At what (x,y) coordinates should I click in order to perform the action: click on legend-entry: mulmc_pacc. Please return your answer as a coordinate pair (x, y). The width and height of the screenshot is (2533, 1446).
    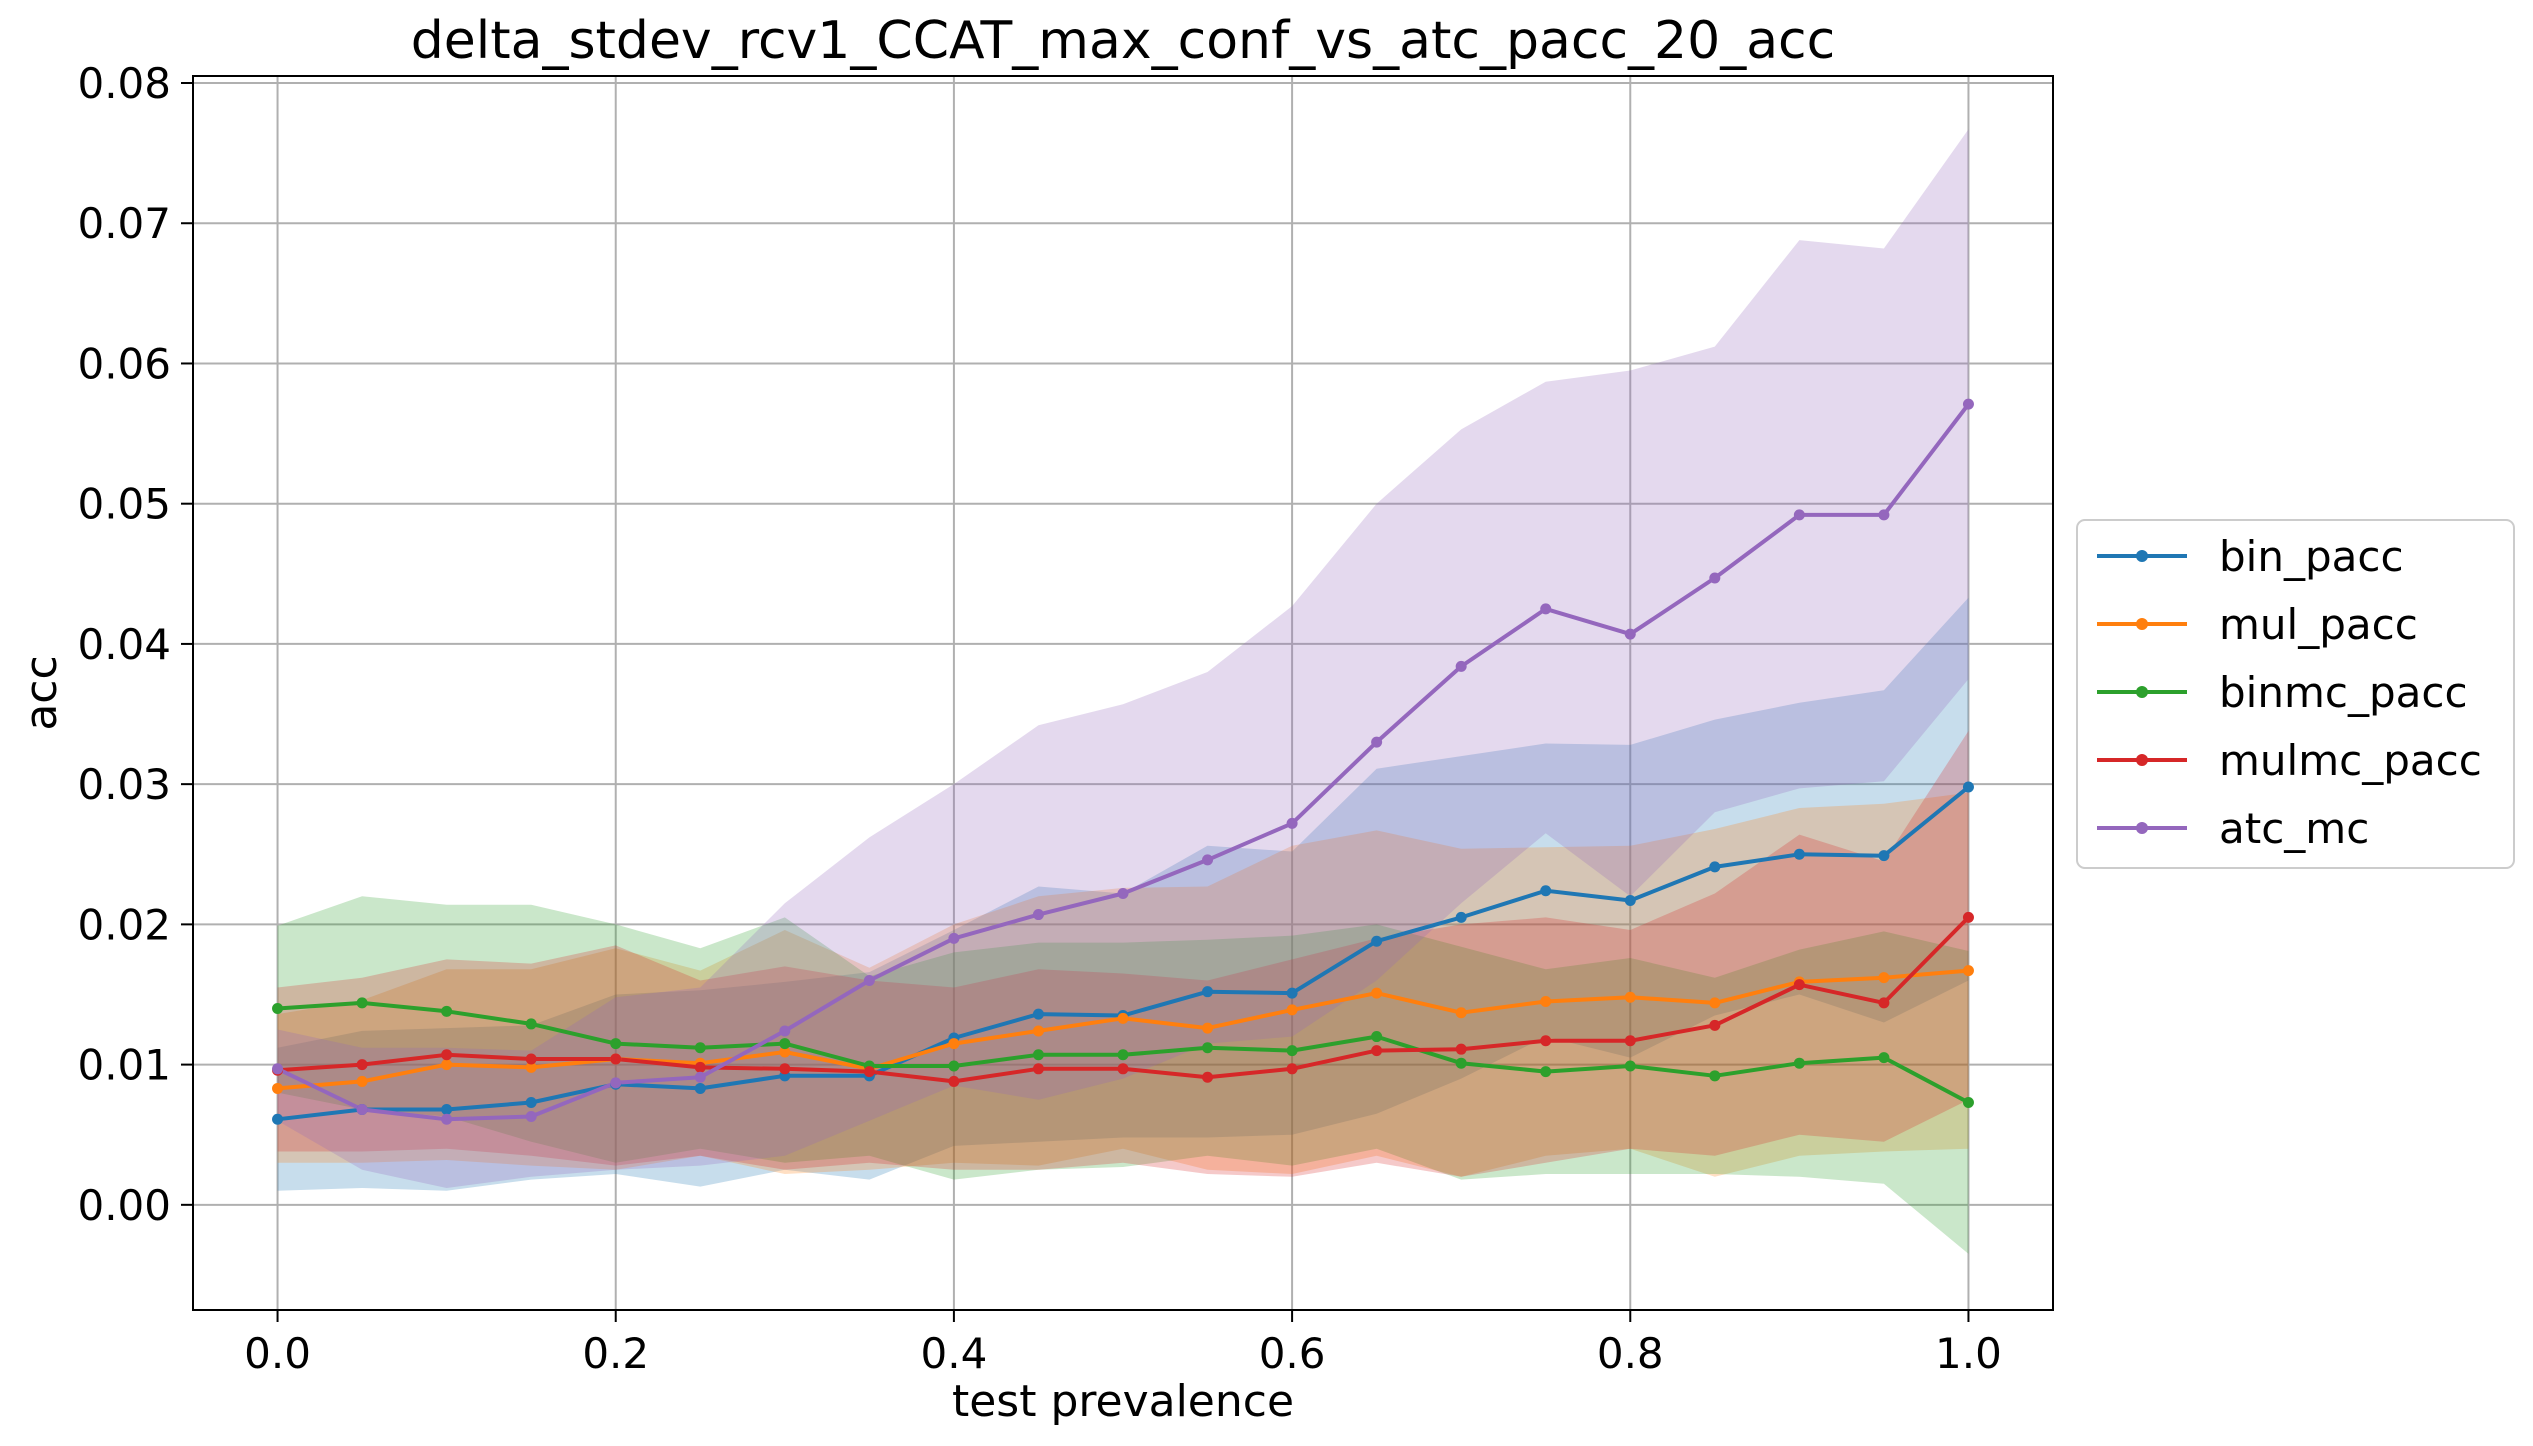
    Looking at the image, I should click on (2350, 760).